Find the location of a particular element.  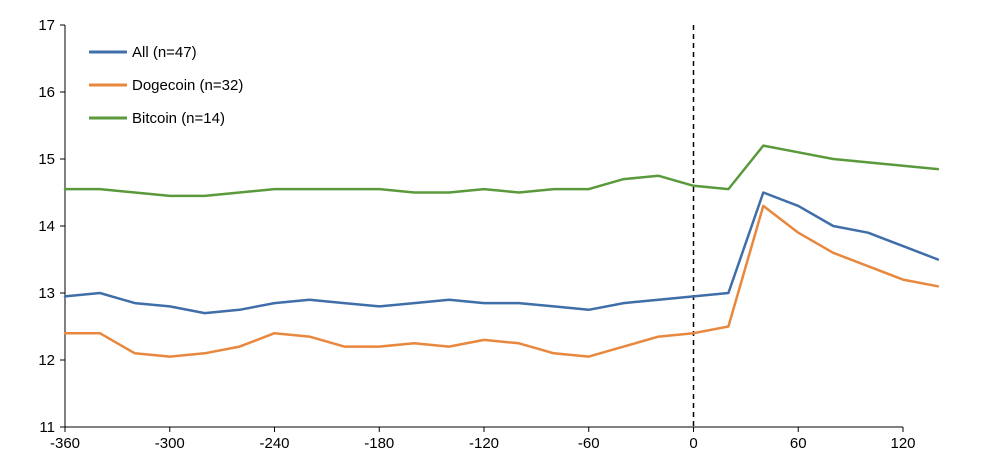

y-axis-ticks: 11 12 13 14 15 16 17 is located at coordinates (51, 226).